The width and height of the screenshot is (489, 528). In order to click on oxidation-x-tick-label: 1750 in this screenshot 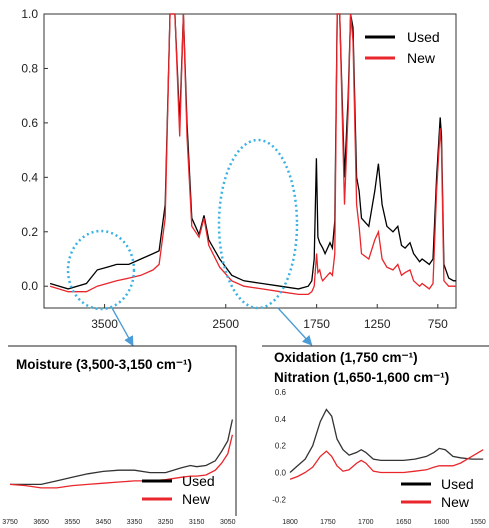, I will do `click(328, 522)`.